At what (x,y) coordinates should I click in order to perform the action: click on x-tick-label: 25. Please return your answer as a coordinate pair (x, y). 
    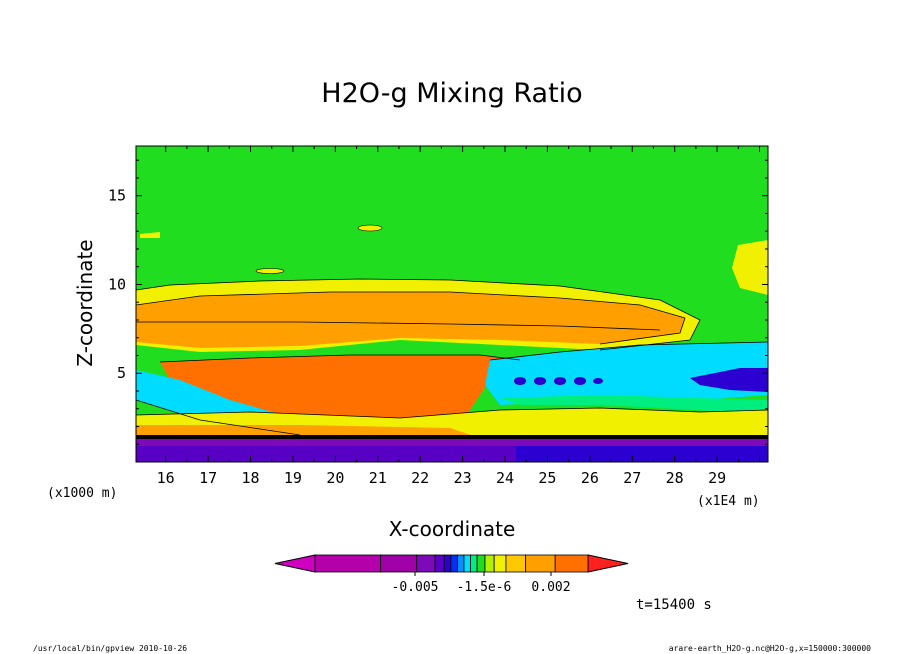
    Looking at the image, I should click on (547, 478).